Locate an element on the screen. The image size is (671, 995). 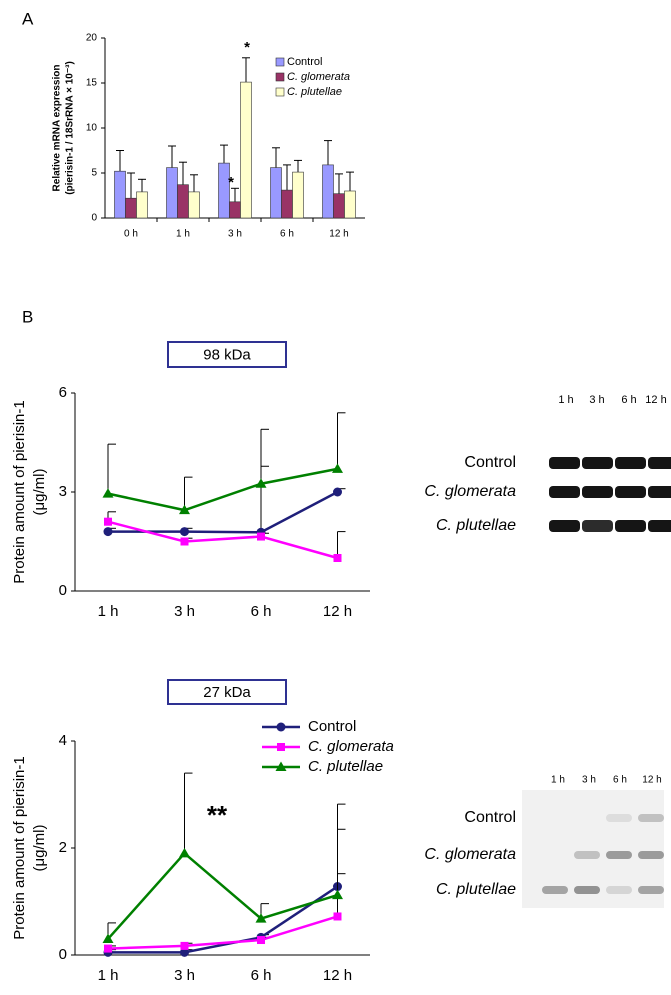
y-tick-label: 3 is located at coordinates (63, 491).